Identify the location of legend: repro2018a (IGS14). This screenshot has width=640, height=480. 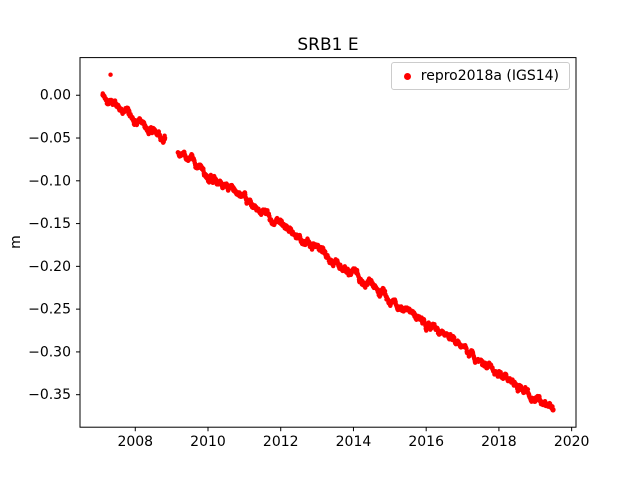
(480, 76).